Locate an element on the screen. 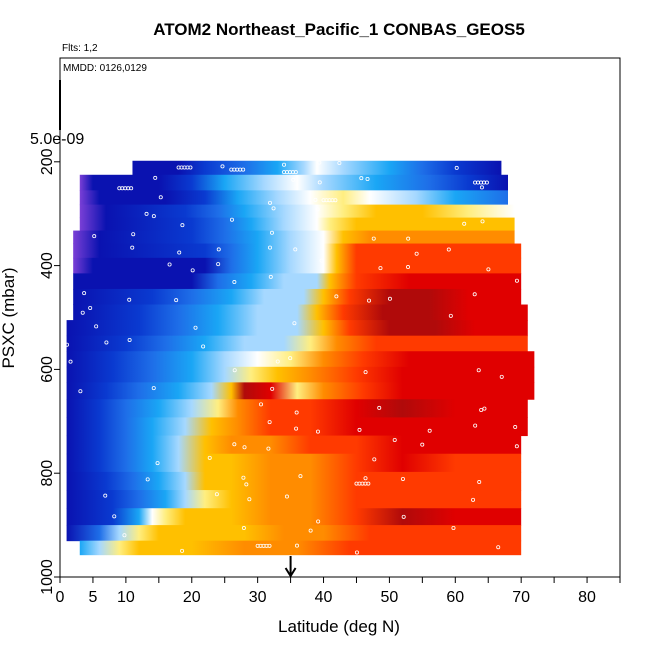  y-tick-label: 200 is located at coordinates (47, 161).